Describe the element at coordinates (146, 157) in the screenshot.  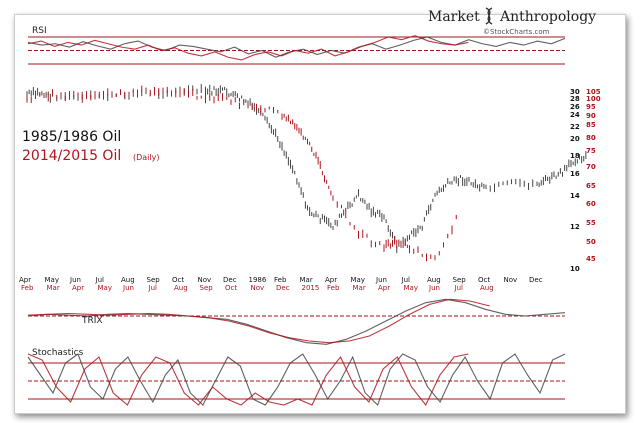
I see `legend-red-suffix: (Daily)` at that location.